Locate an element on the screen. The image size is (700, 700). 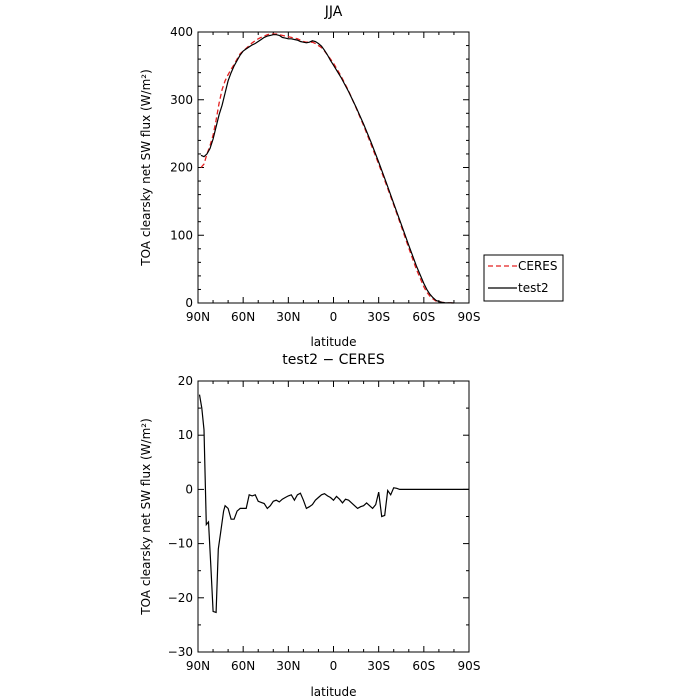
legend-box is located at coordinates (523, 278).